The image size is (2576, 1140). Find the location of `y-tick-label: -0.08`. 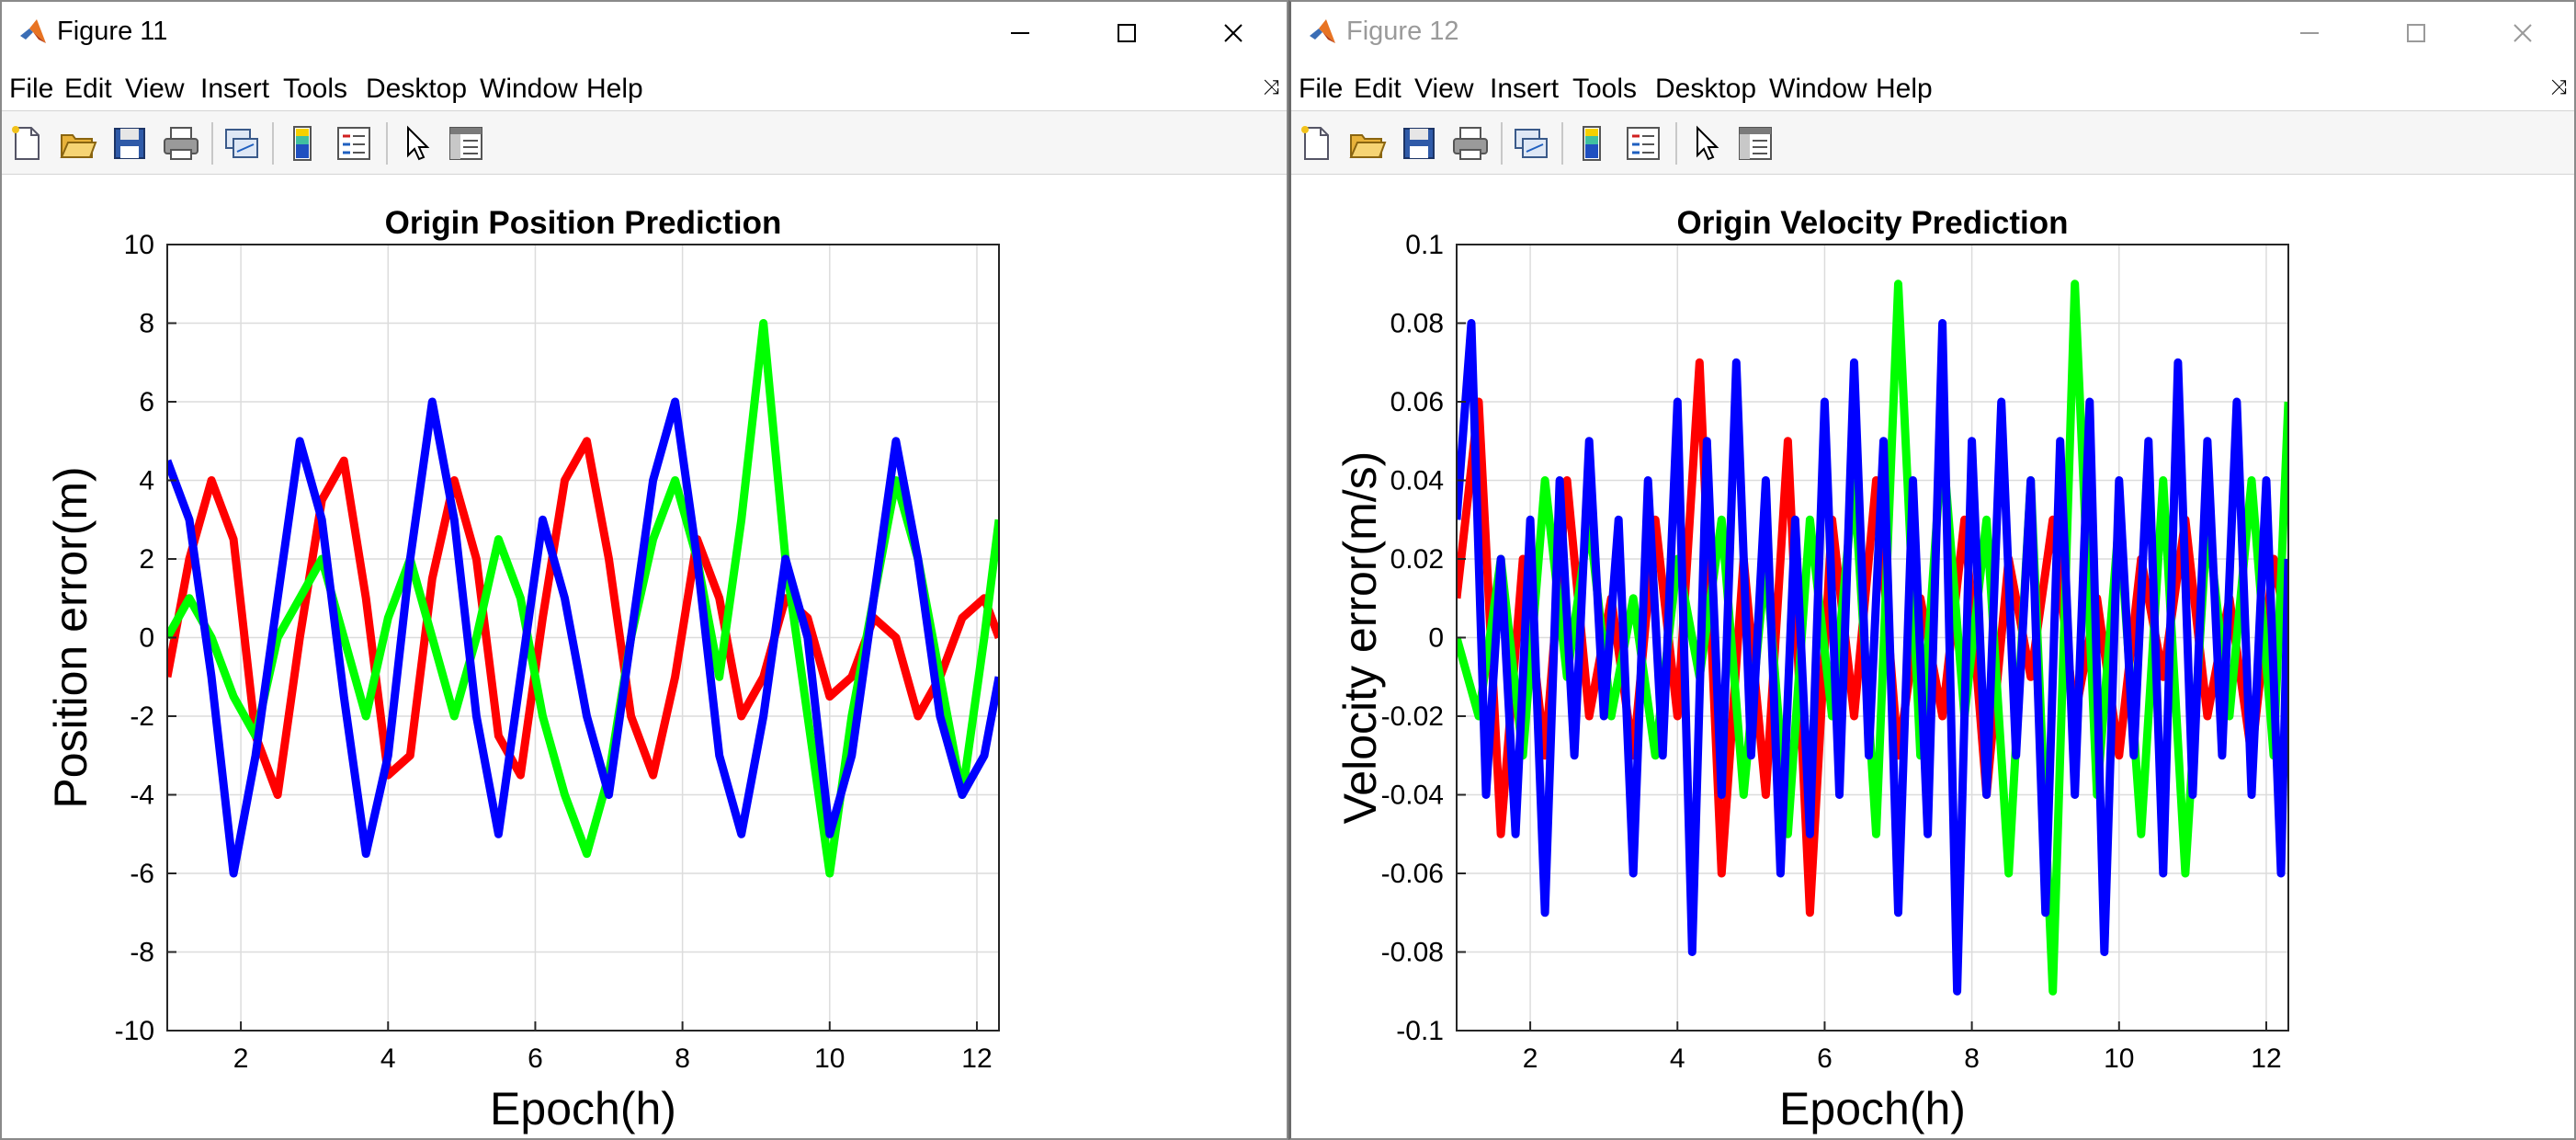

y-tick-label: -0.08 is located at coordinates (1412, 953).